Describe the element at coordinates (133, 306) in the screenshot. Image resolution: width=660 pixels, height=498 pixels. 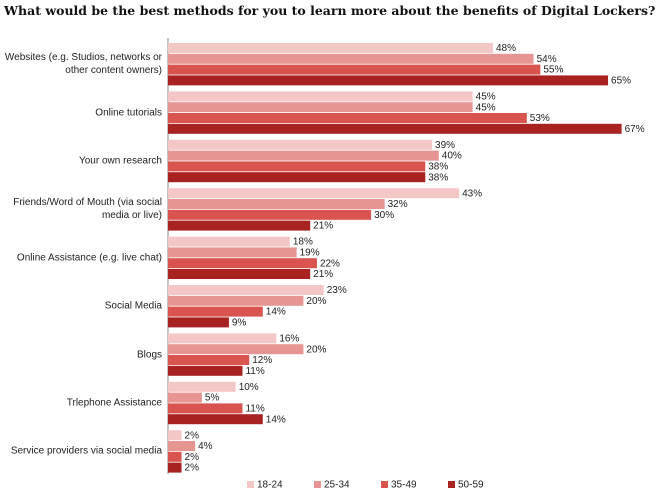
I see `category-label: Social Media` at that location.